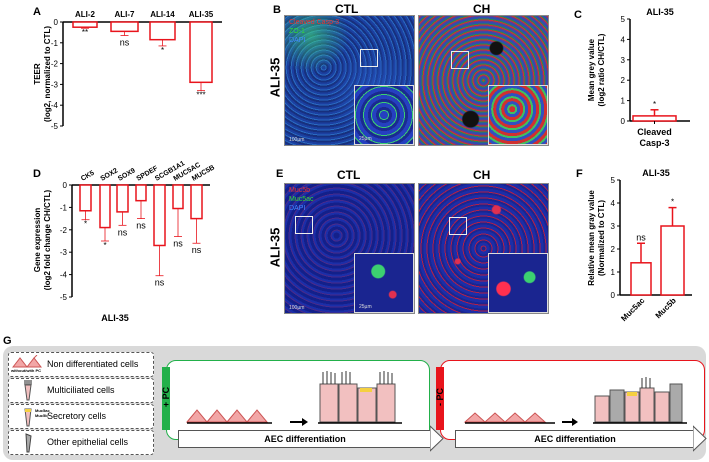  I want to click on legend-casp3: Cleaved Casp-3, so click(314, 22).